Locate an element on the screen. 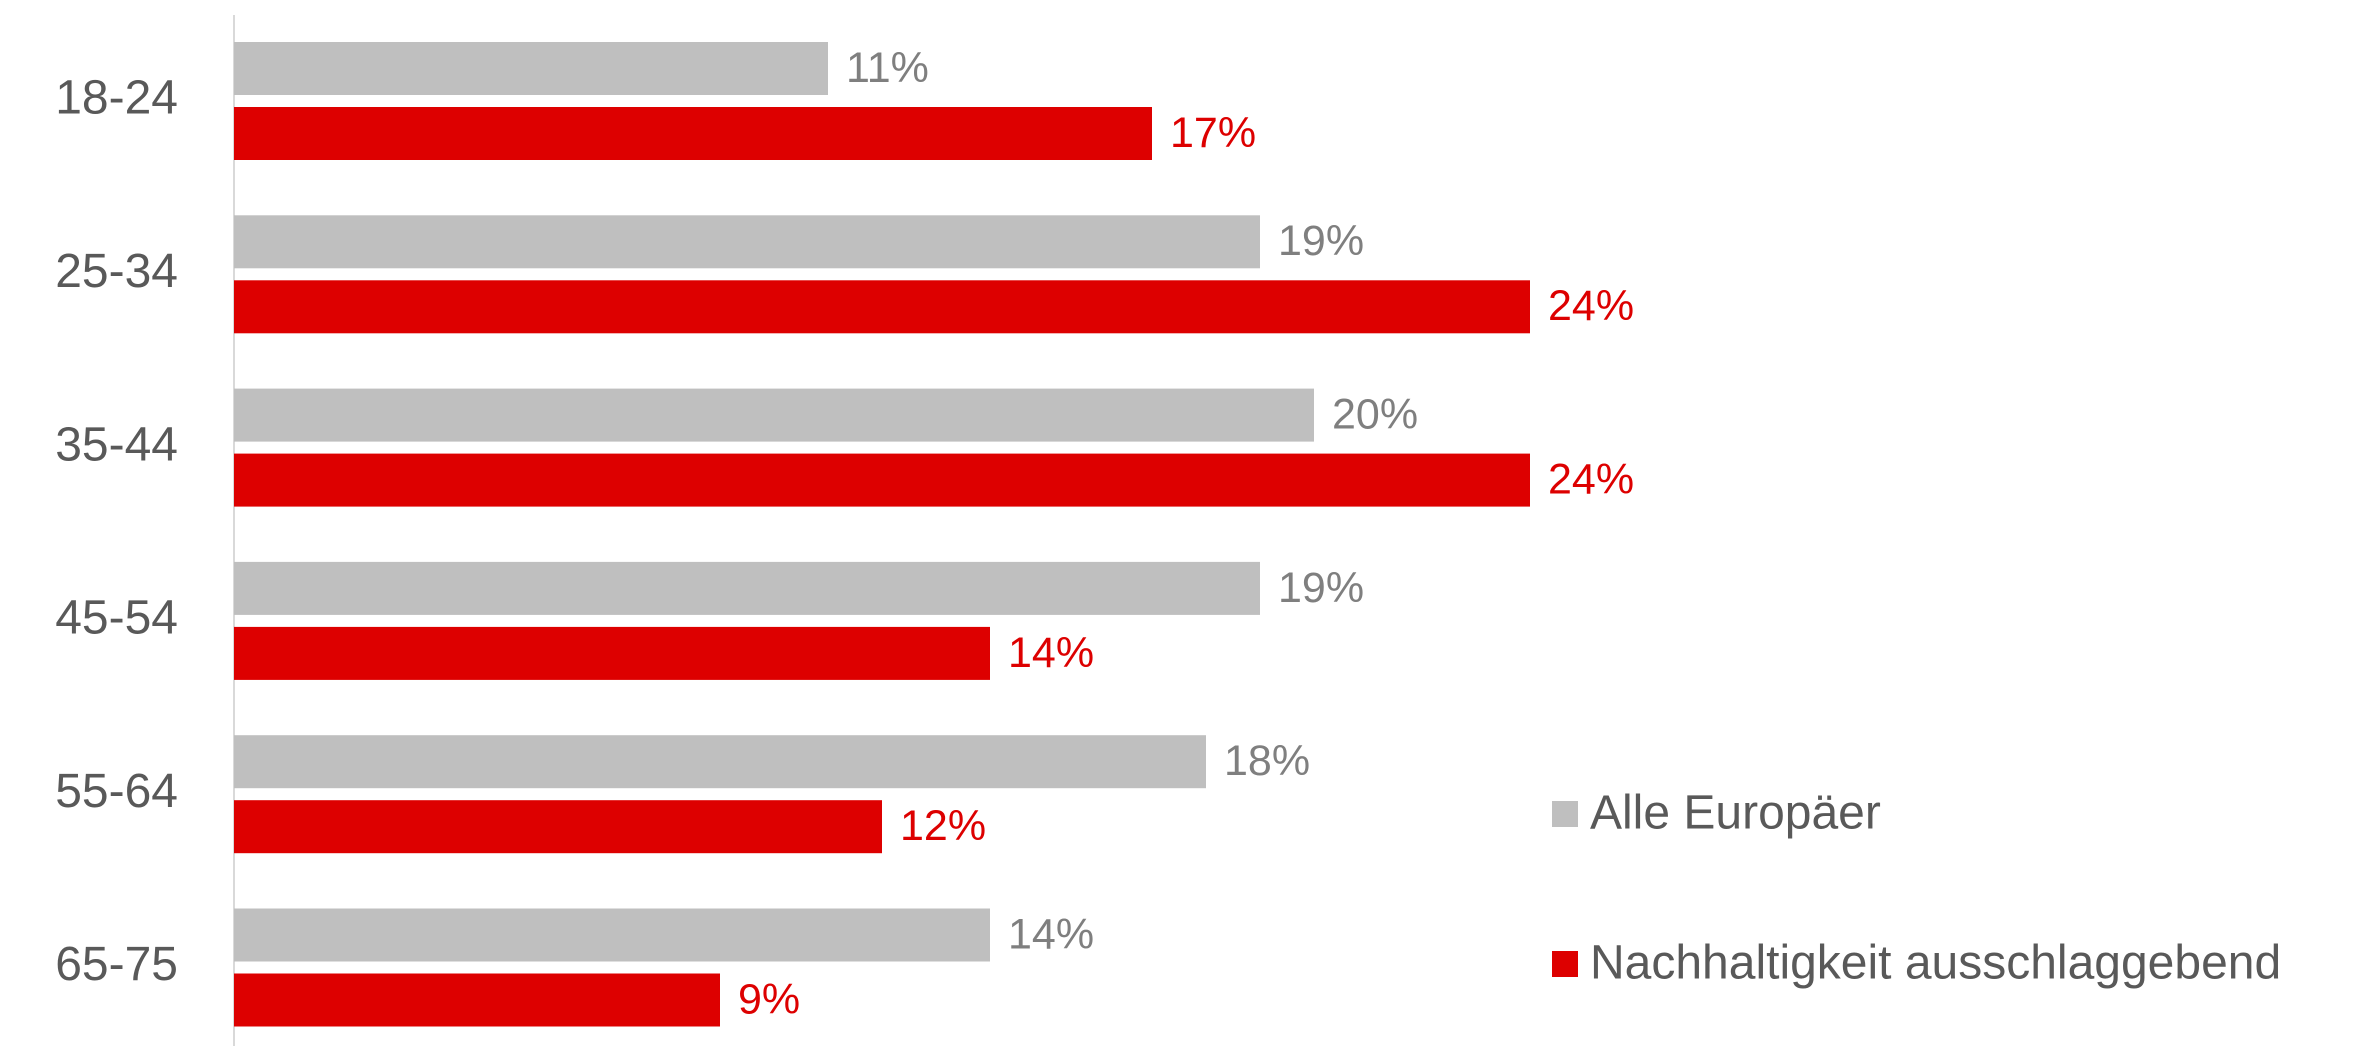  y-tick-label: 65-75 is located at coordinates (116, 964).